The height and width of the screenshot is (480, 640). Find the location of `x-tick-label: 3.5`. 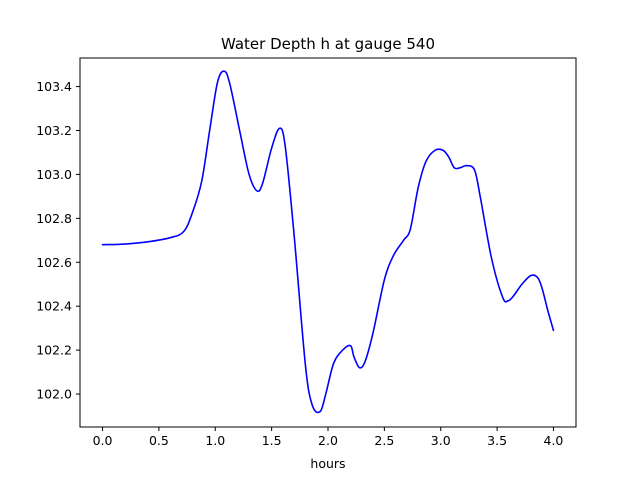

x-tick-label: 3.5 is located at coordinates (497, 440).